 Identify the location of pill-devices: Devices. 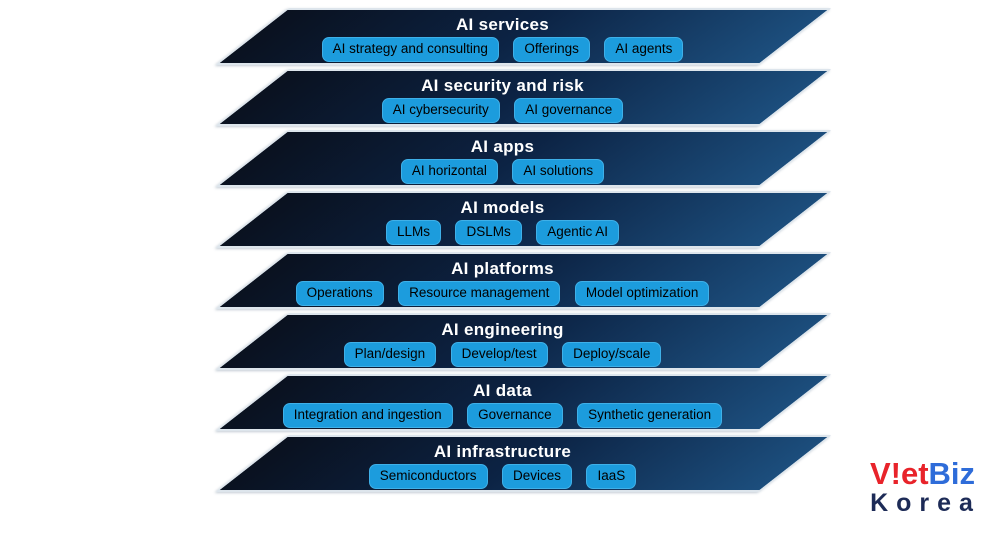
(537, 476).